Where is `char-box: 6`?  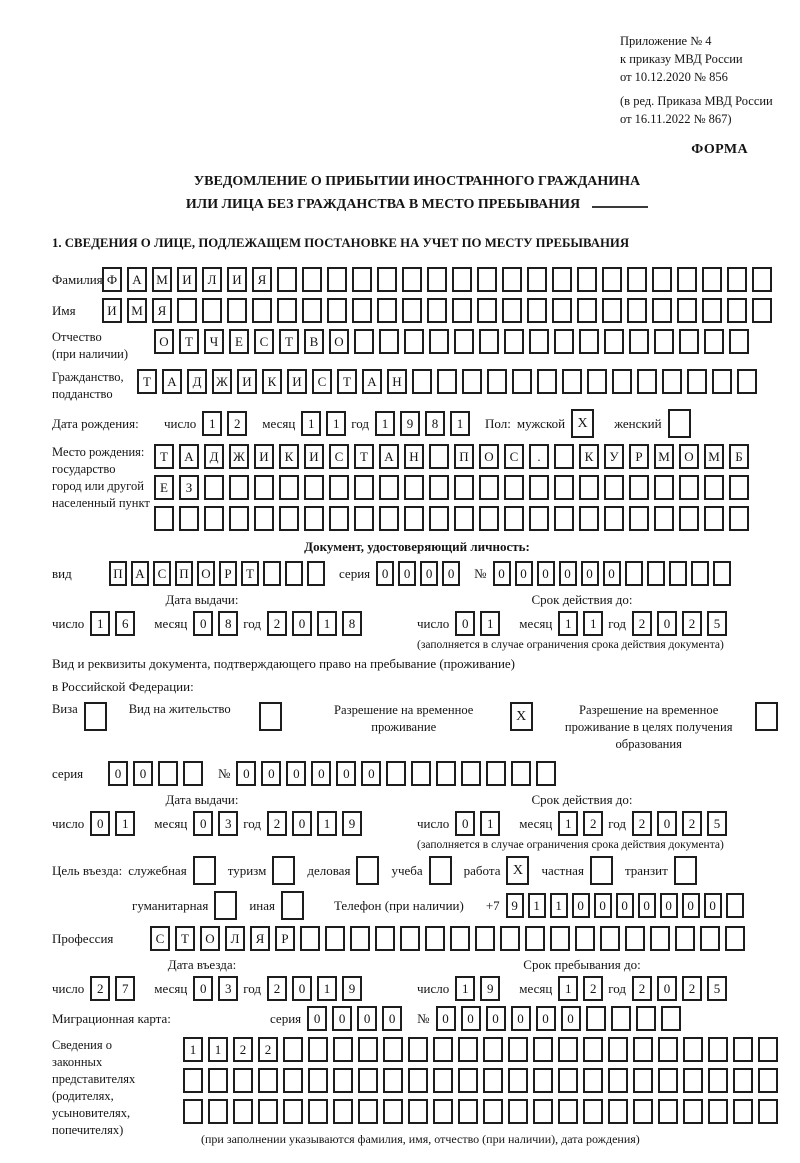 char-box: 6 is located at coordinates (125, 623).